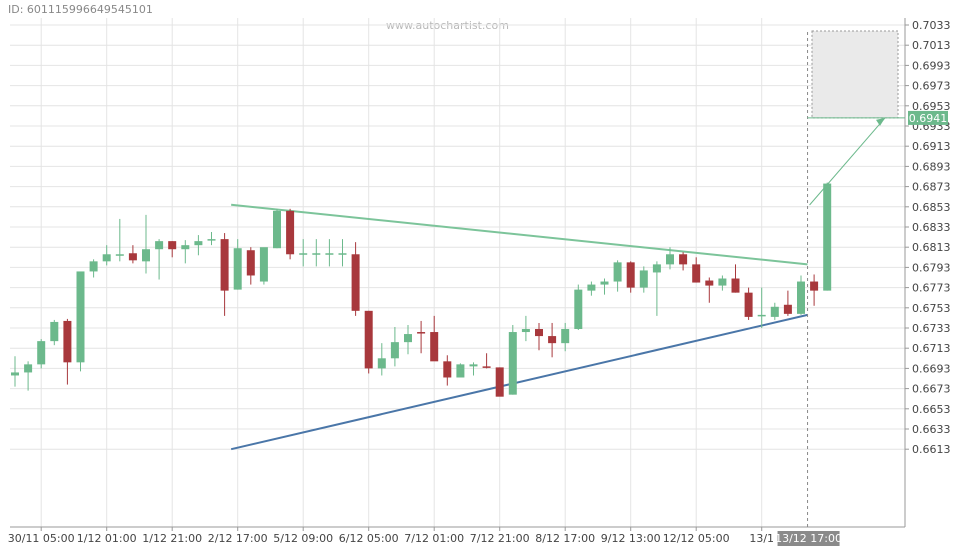 Image resolution: width=960 pixels, height=550 pixels. Describe the element at coordinates (931, 146) in the screenshot. I see `y-tick-label: 0.6913` at that location.